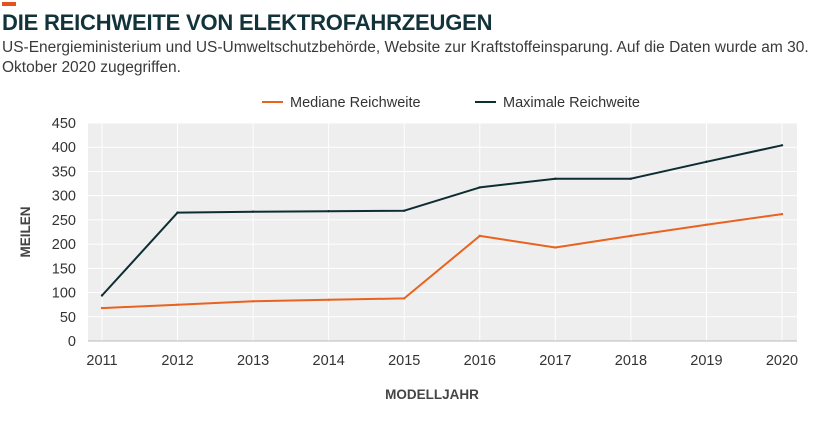 This screenshot has width=830, height=421. What do you see at coordinates (404, 361) in the screenshot?
I see `x-tick-label: 2015` at bounding box center [404, 361].